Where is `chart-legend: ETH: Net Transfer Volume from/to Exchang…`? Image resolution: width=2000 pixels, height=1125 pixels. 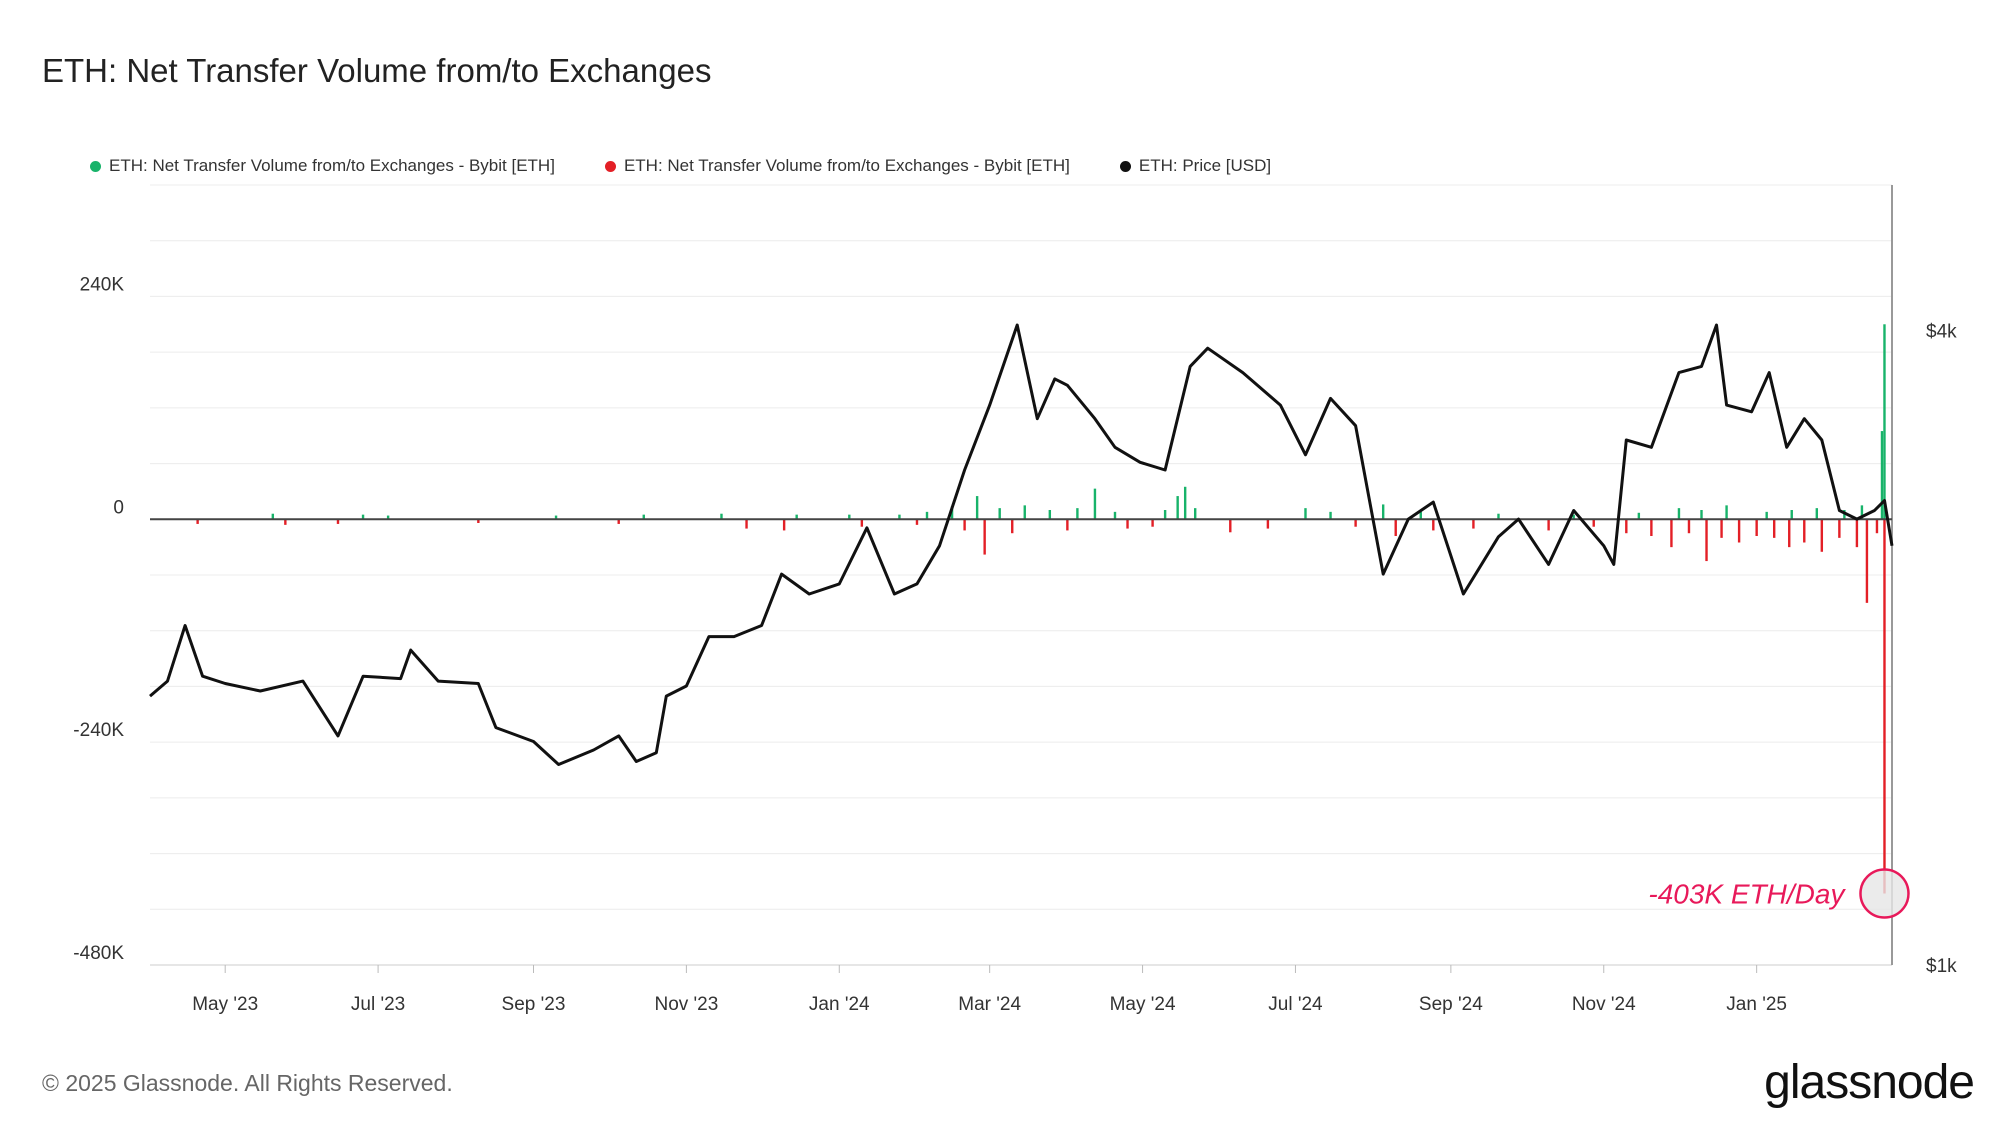
chart-legend: ETH: Net Transfer Volume from/to Exchang… is located at coordinates (680, 166).